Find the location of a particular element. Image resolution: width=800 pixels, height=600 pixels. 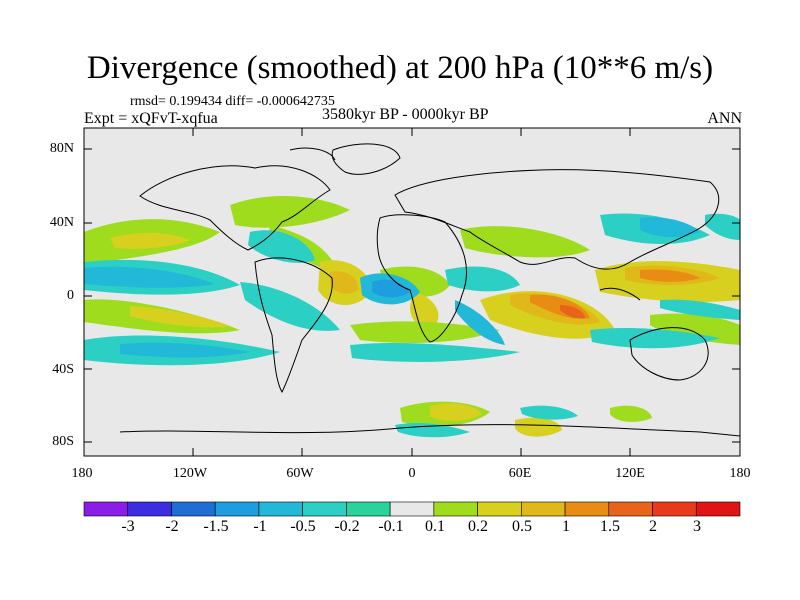

coast-antarctica is located at coordinates (429, 430).